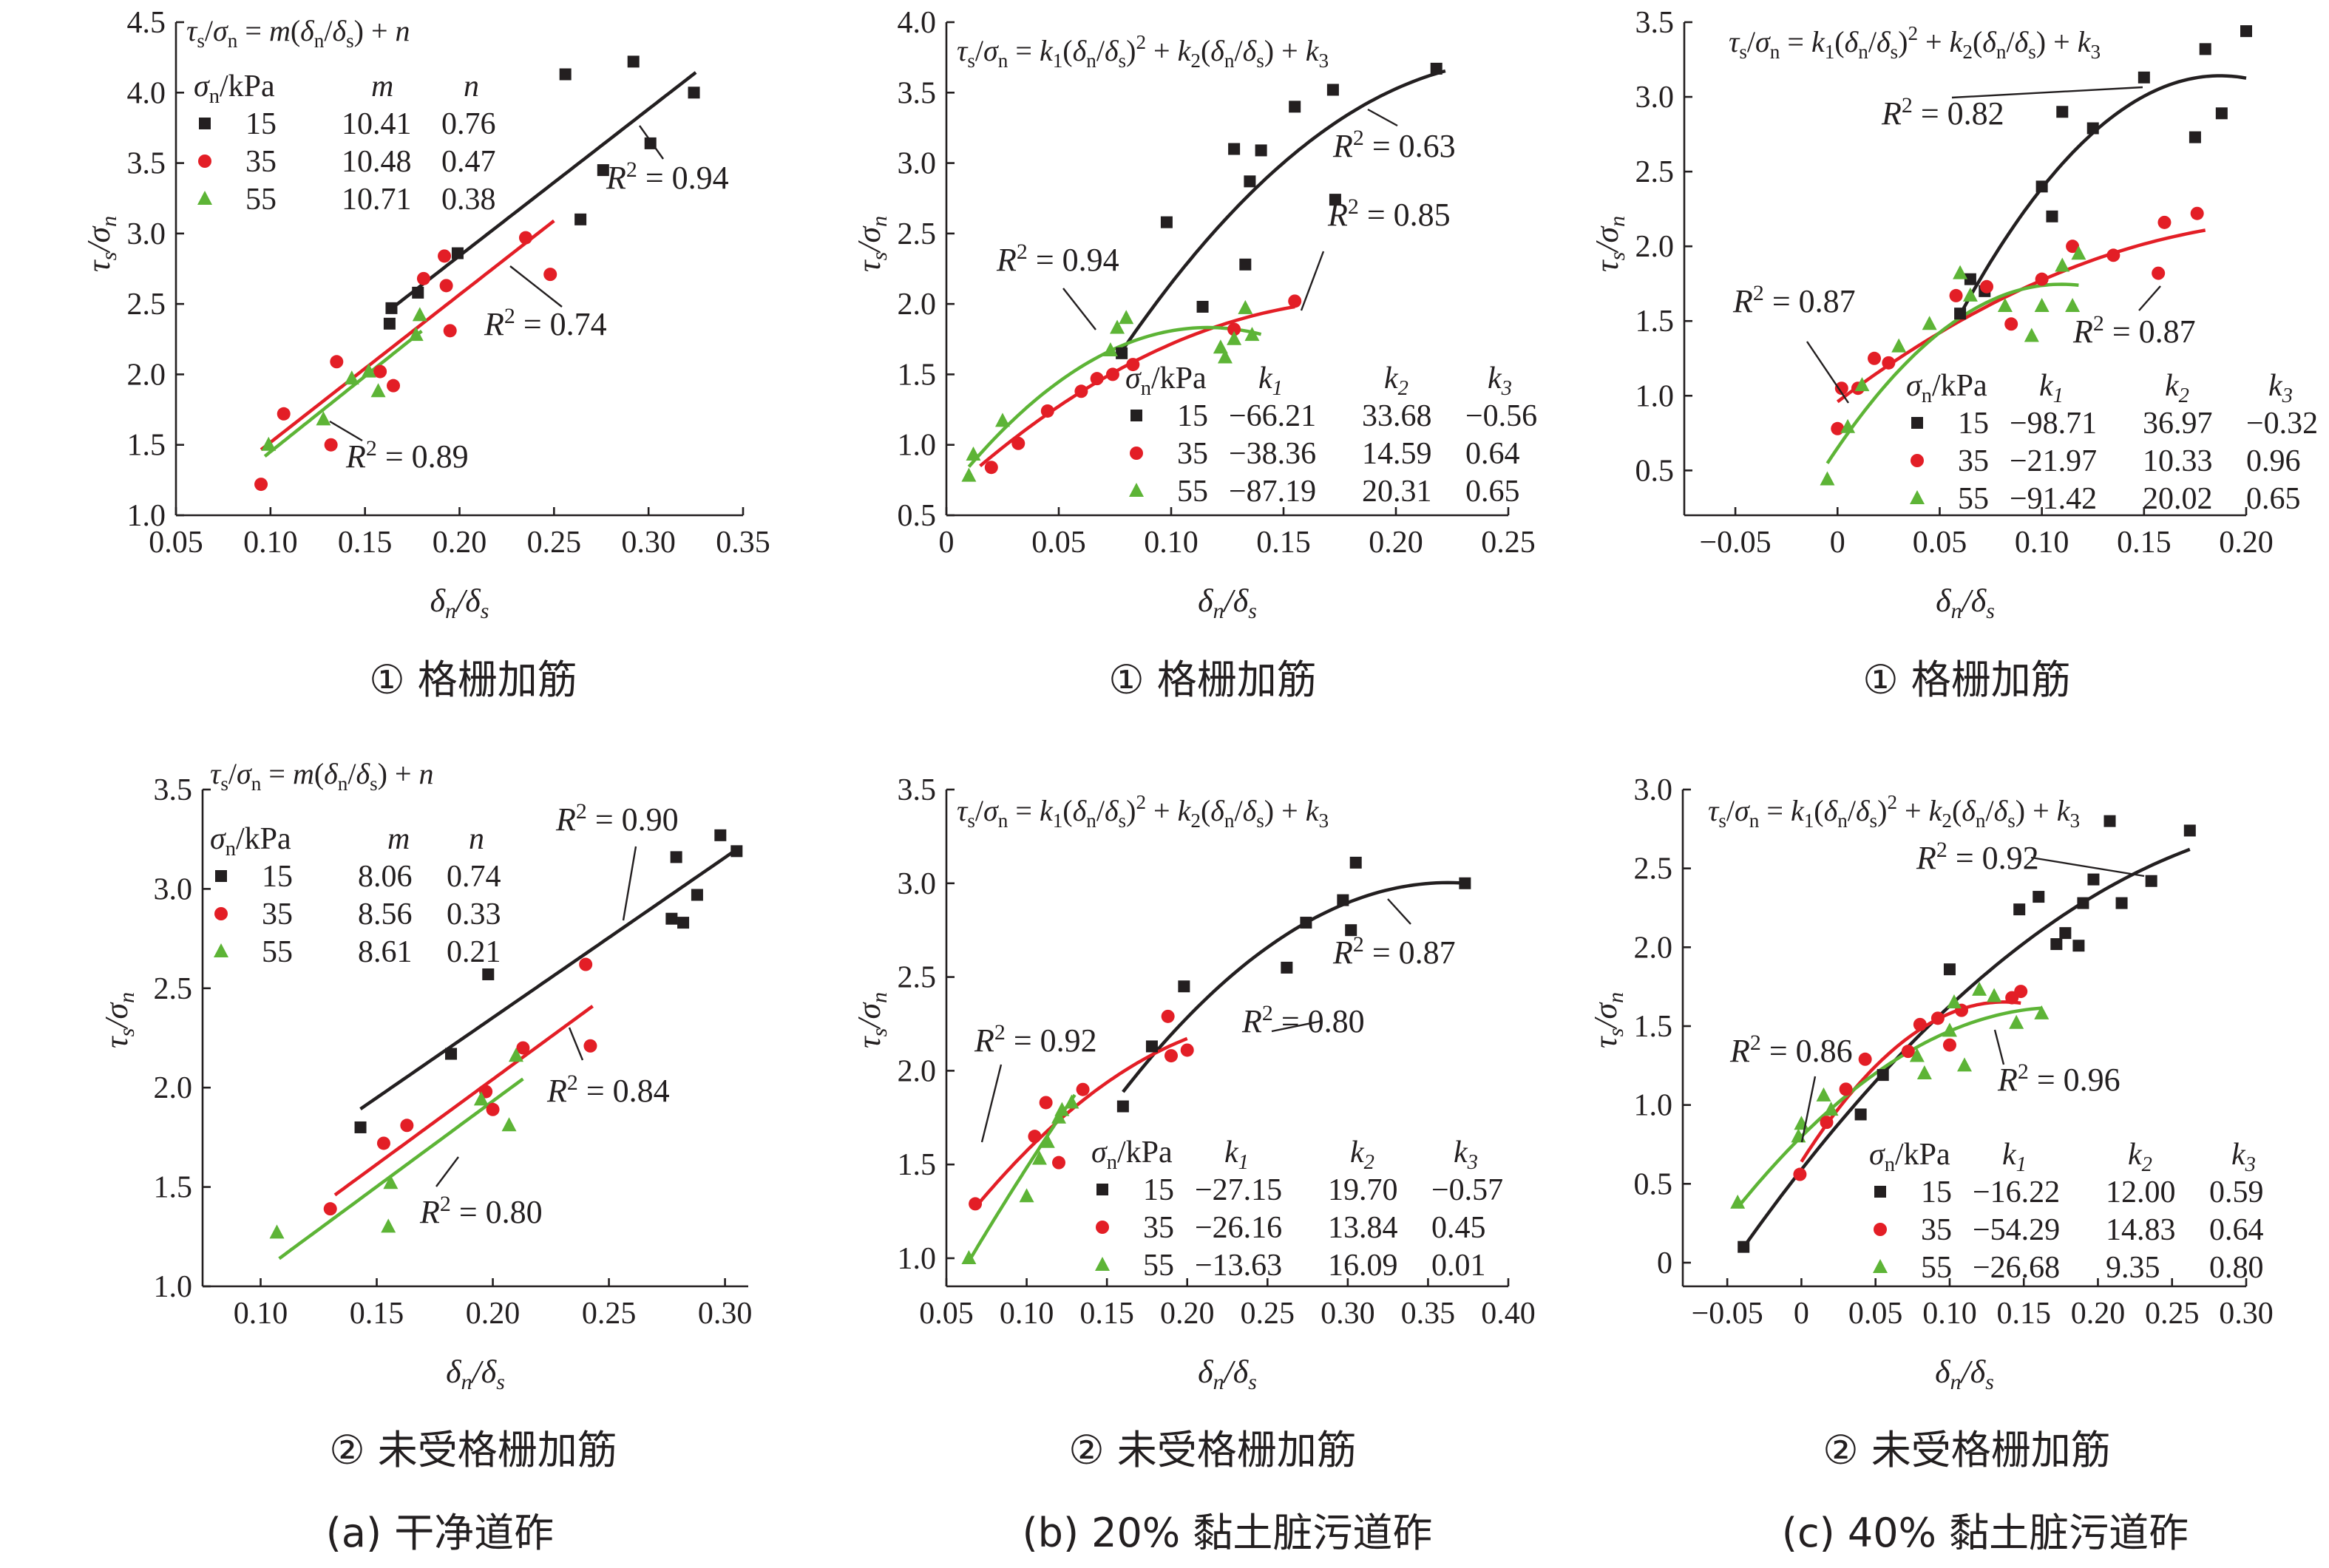 This screenshot has width=2329, height=1568. I want to click on y-tick-label: 4.5, so click(146, 23).